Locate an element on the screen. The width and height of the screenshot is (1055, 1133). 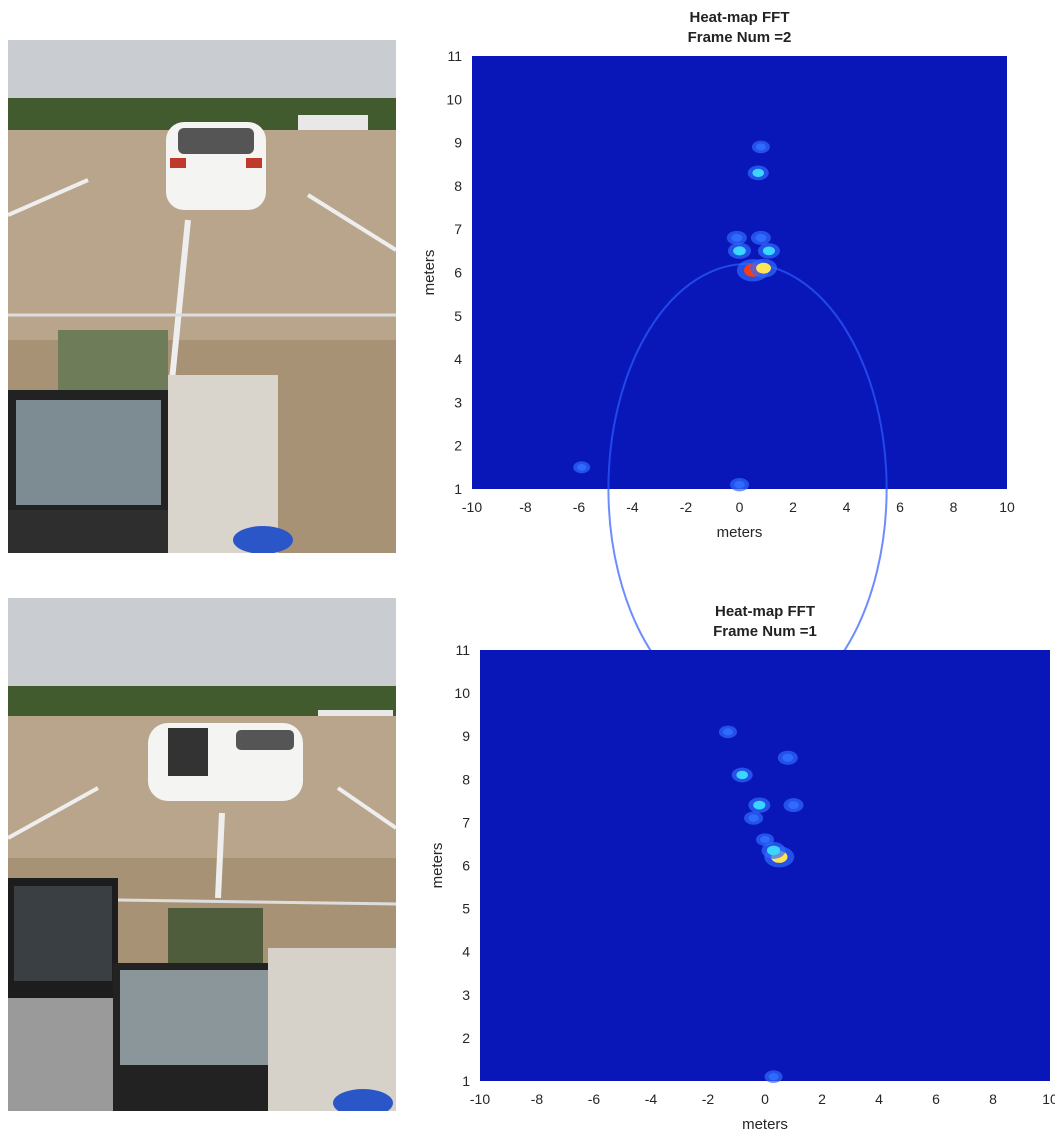
chart-subtitle: Frame Num =1 is located at coordinates (765, 631).